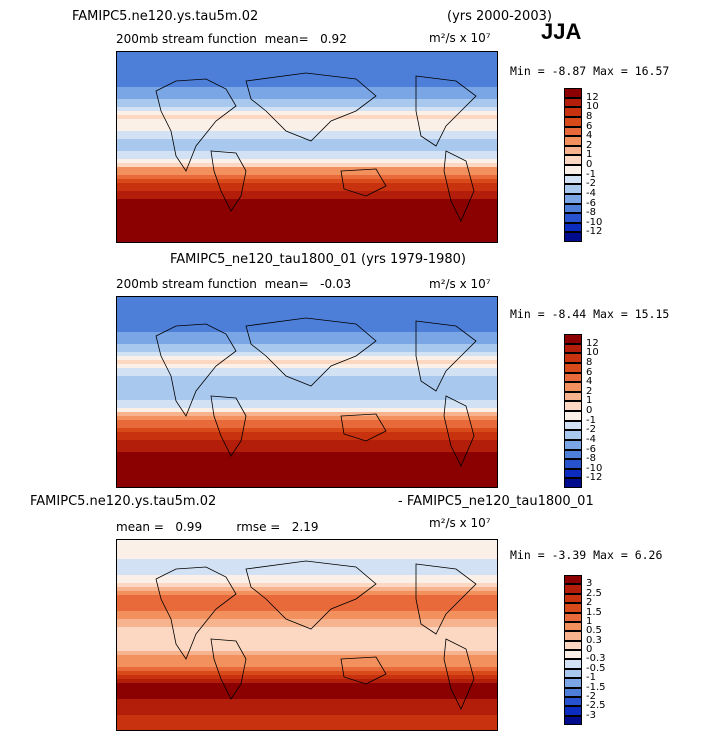  What do you see at coordinates (591, 449) in the screenshot?
I see `colorbar-tick-label: -6` at bounding box center [591, 449].